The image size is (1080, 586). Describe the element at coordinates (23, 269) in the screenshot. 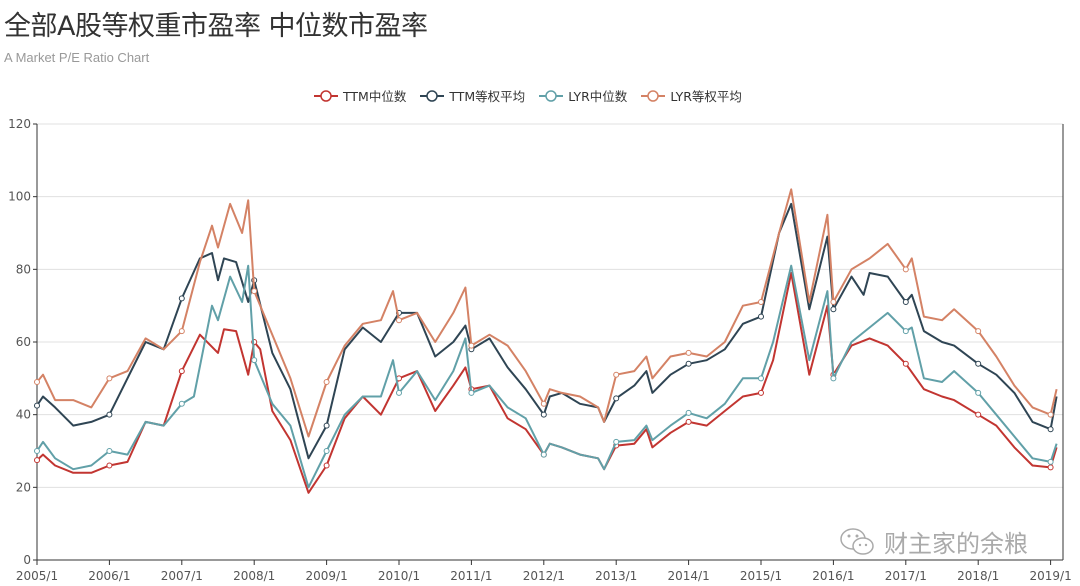

I see `y-tick-label: 80` at that location.